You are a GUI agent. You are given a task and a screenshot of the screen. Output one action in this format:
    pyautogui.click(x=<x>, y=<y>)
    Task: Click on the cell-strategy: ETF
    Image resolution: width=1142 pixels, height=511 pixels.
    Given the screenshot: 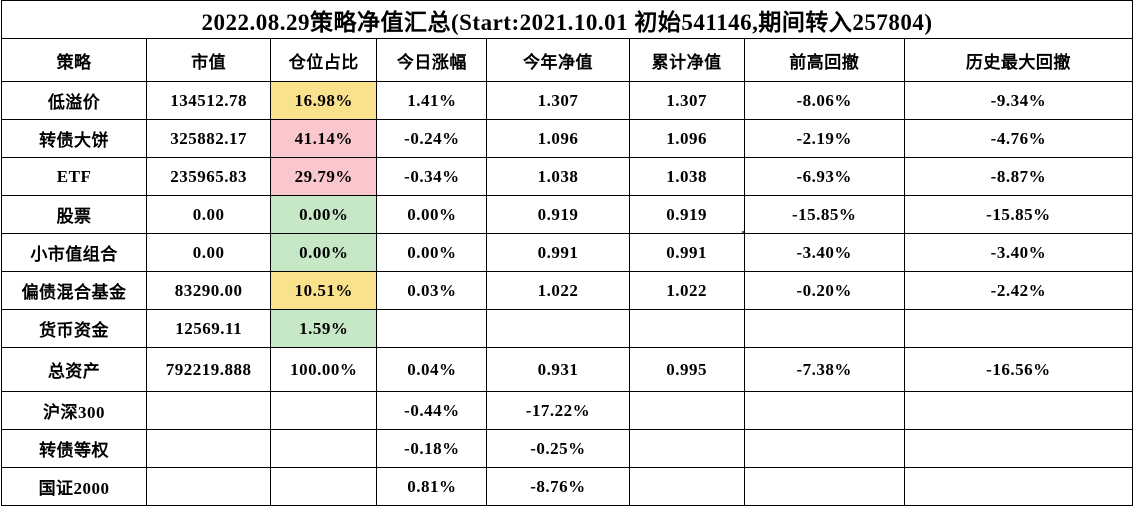 What is the action you would take?
    pyautogui.click(x=74, y=176)
    